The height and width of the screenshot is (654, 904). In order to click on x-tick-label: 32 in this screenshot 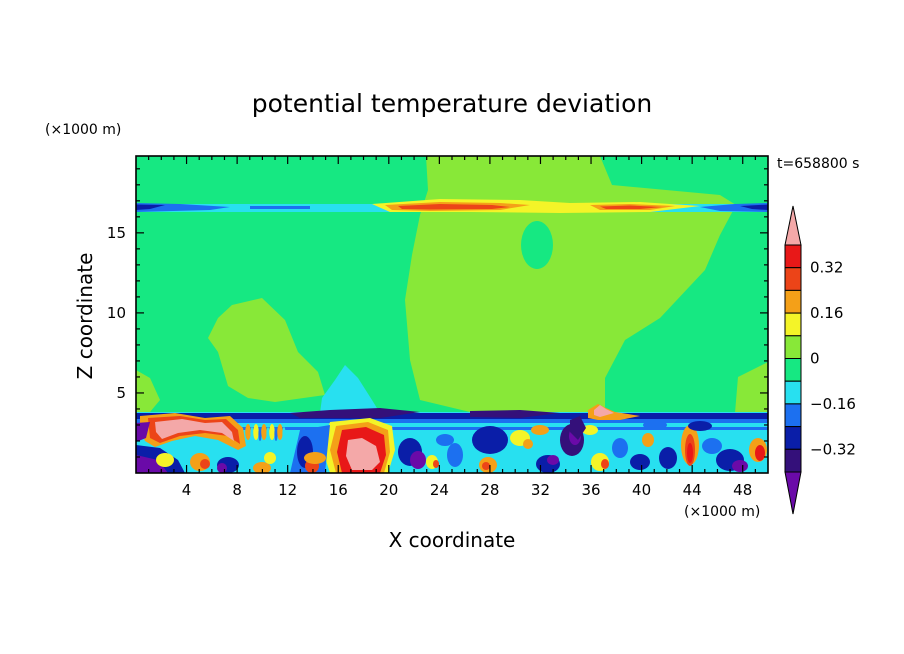, I will do `click(540, 490)`.